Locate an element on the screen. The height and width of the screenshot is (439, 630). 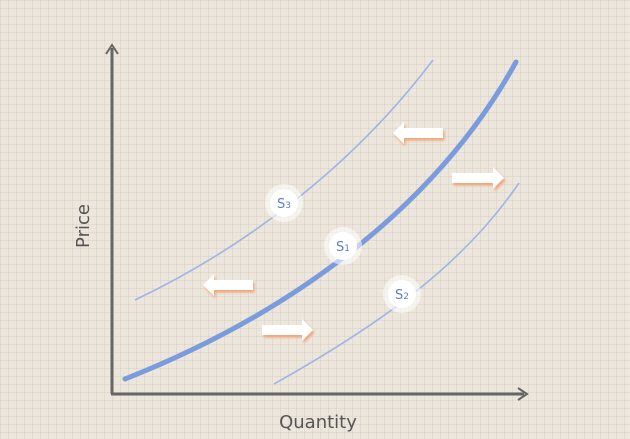
svg-text: S2 is located at coordinates (402, 295).